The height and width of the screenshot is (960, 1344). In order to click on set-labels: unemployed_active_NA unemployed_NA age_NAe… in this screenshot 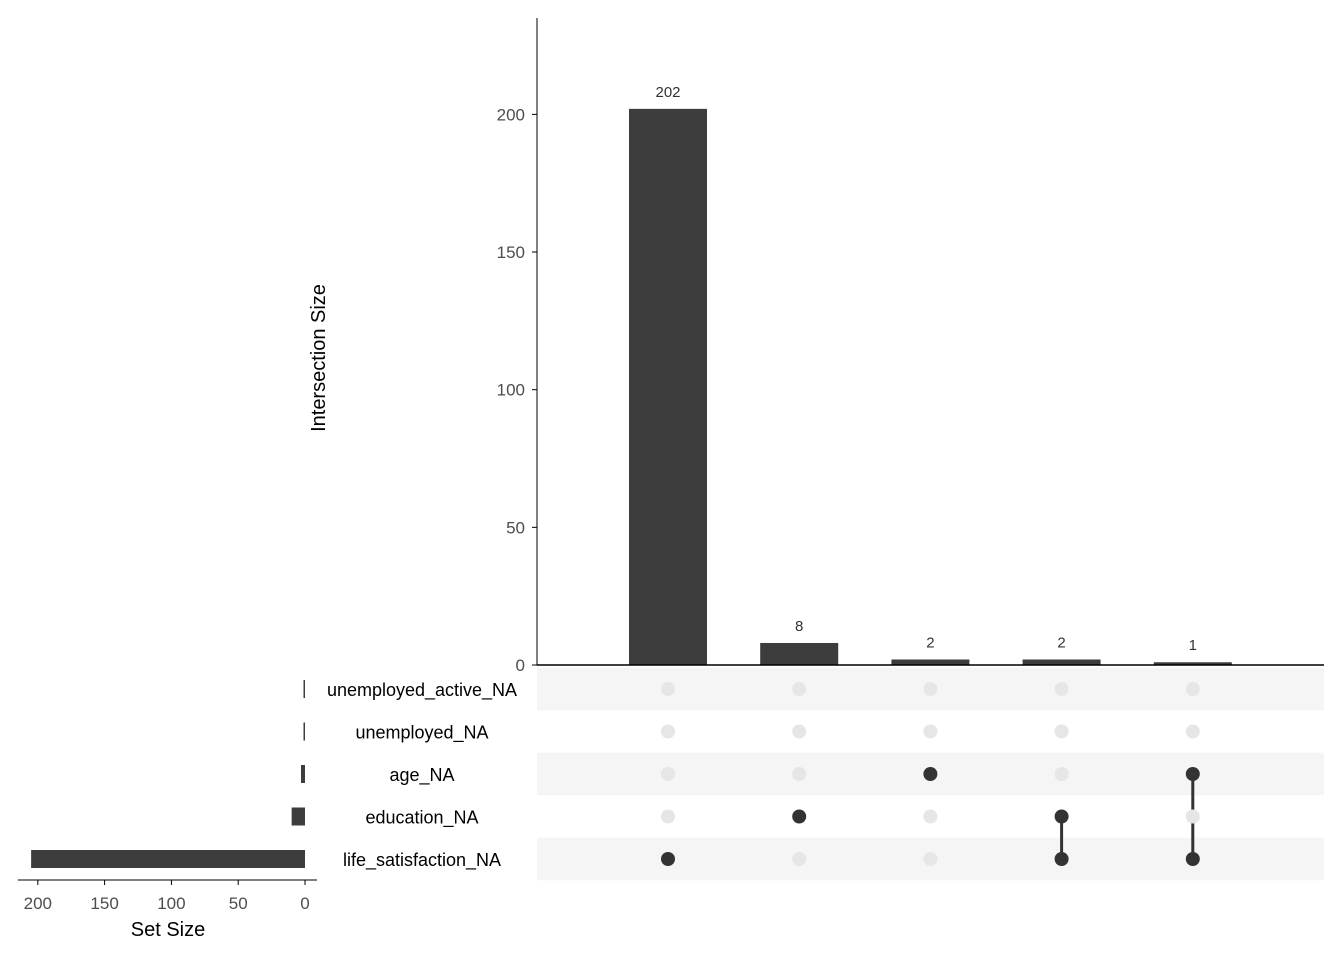, I will do `click(422, 775)`.